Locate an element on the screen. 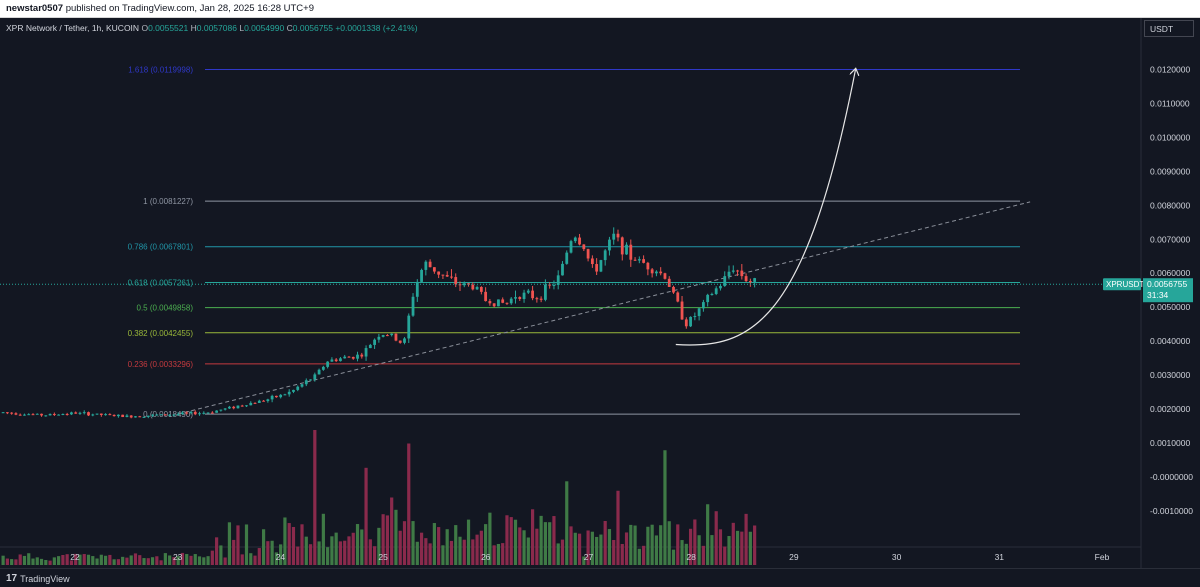 Image resolution: width=1200 pixels, height=587 pixels. author-name: newstar0507 is located at coordinates (35, 8).